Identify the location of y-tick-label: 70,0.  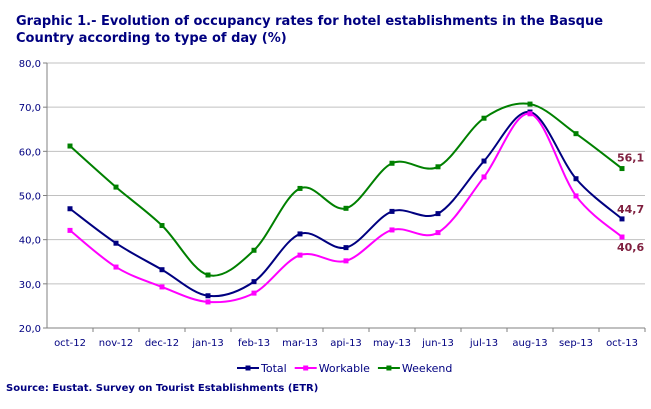
(30, 108).